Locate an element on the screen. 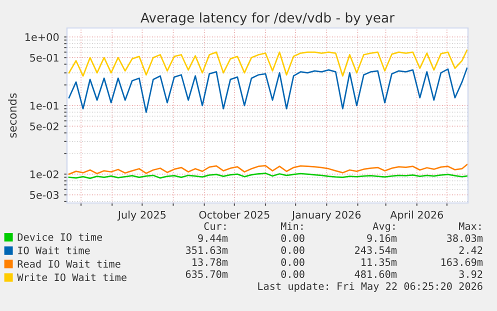 Image resolution: width=497 pixels, height=311 pixels. legend-label: Write IO Wait time is located at coordinates (71, 277).